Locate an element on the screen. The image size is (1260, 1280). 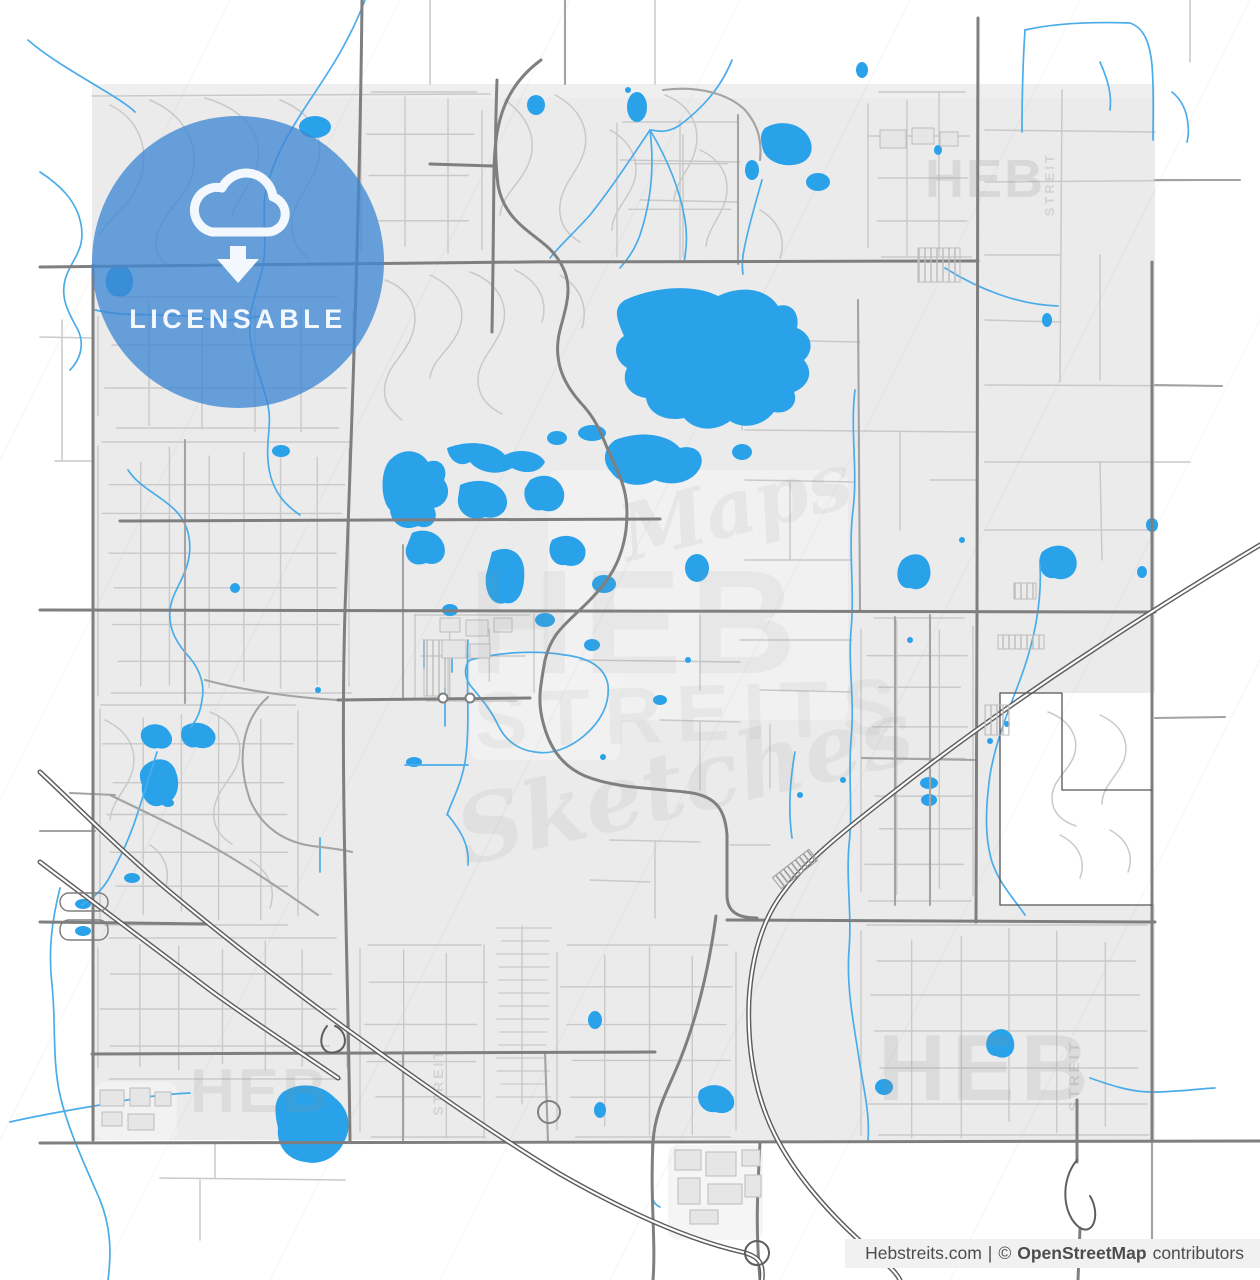
boundary-layer is located at coordinates (1076, 799).